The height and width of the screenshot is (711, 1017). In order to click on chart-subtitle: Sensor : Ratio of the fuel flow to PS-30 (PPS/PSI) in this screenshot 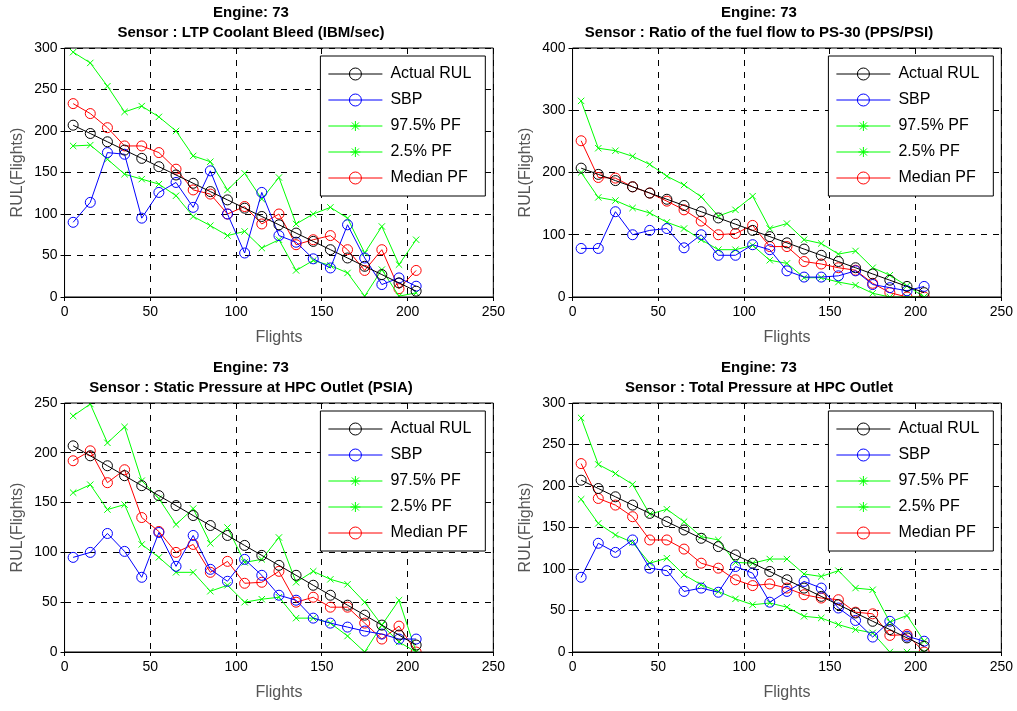, I will do `click(759, 32)`.